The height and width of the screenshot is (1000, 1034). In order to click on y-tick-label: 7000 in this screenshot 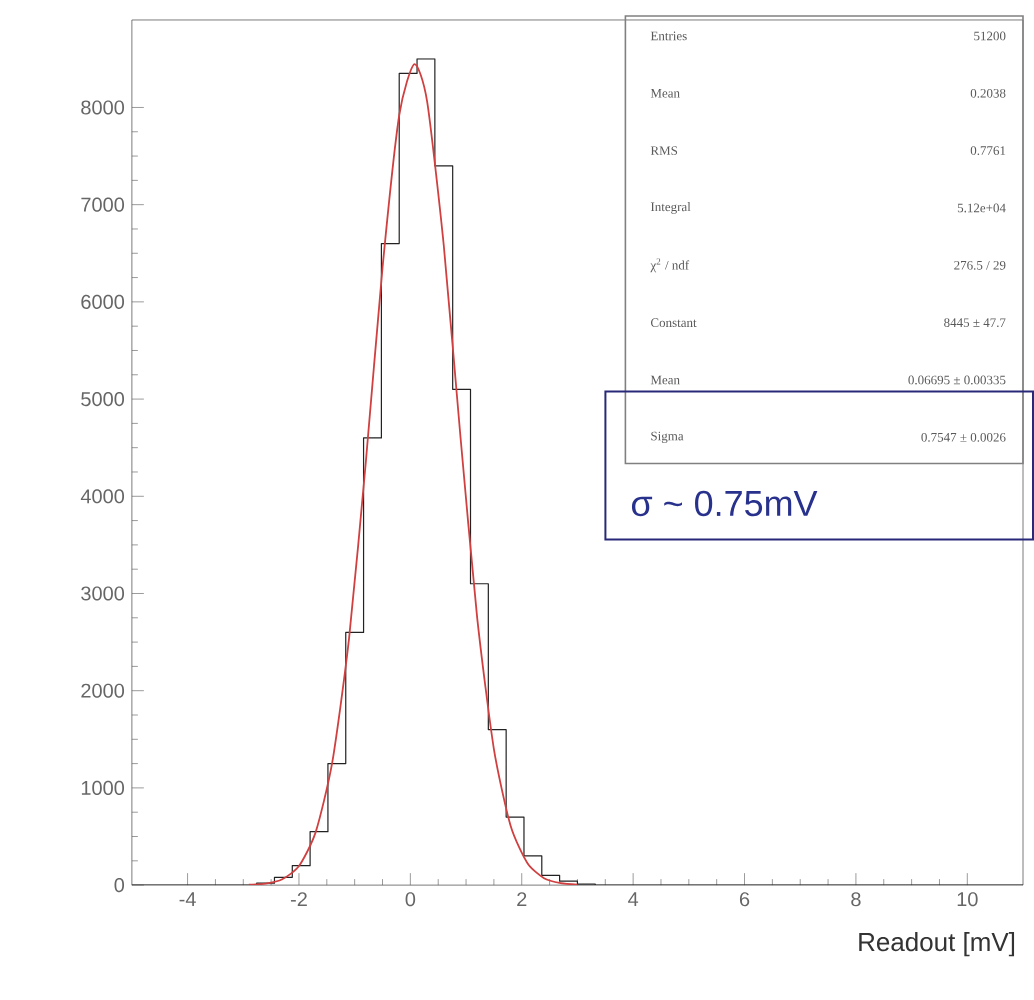, I will do `click(103, 205)`.